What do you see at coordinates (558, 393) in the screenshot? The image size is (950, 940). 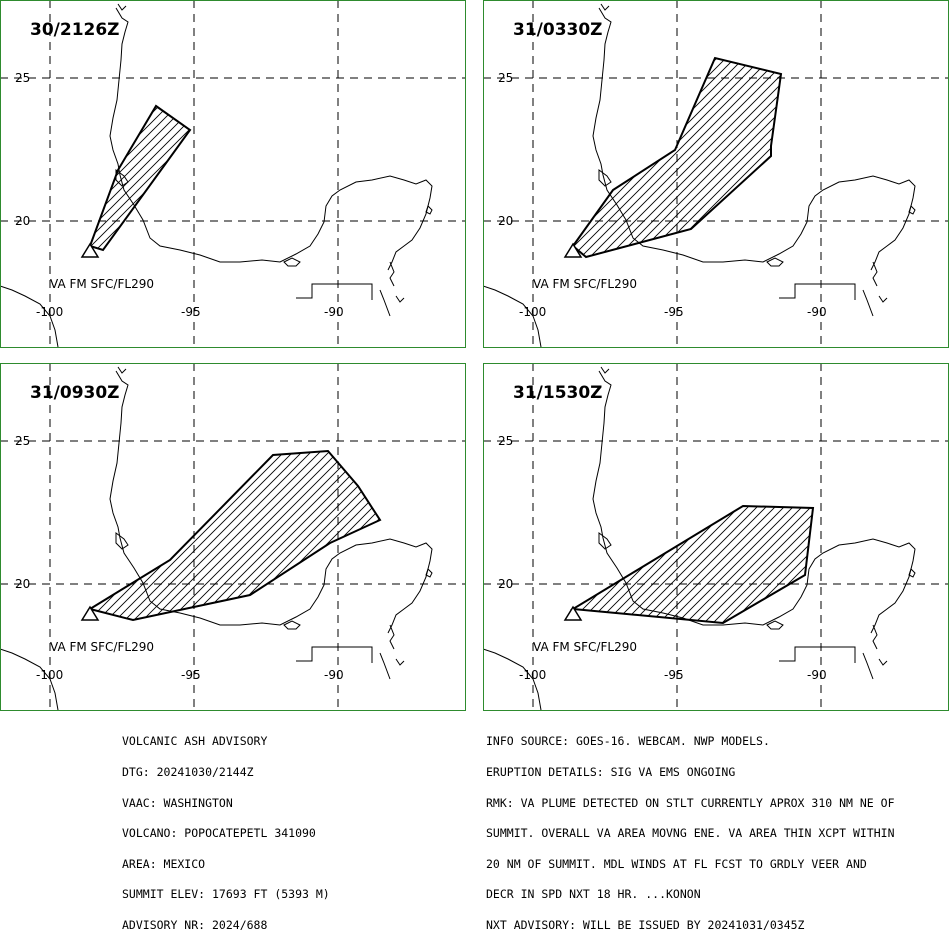 I see `panel-time: 31/1530Z` at bounding box center [558, 393].